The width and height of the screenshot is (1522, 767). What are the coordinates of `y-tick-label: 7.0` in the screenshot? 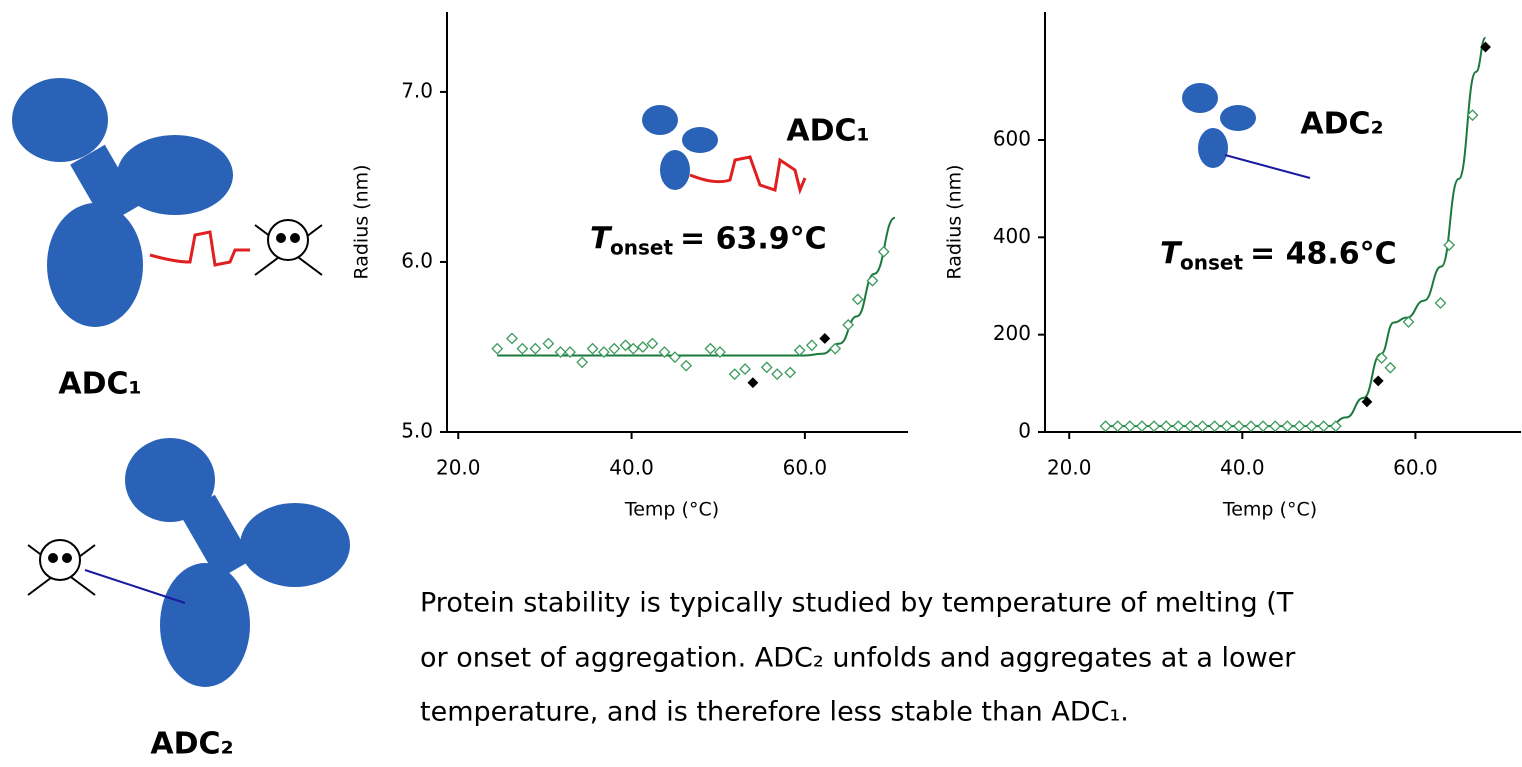 It's located at (417, 90).